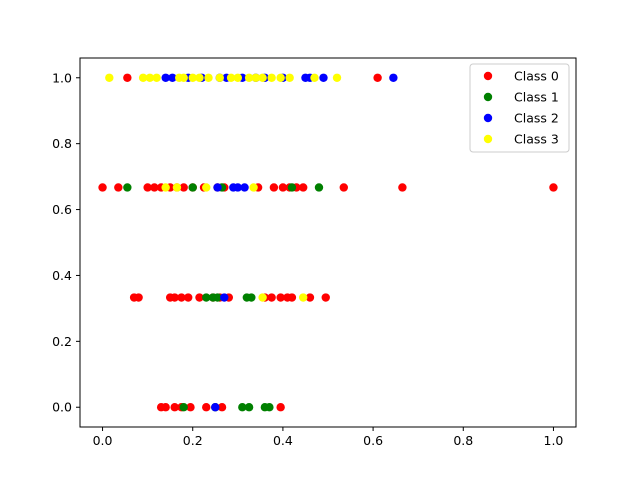  What do you see at coordinates (62, 143) in the screenshot?
I see `y-tick-label: 0.8` at bounding box center [62, 143].